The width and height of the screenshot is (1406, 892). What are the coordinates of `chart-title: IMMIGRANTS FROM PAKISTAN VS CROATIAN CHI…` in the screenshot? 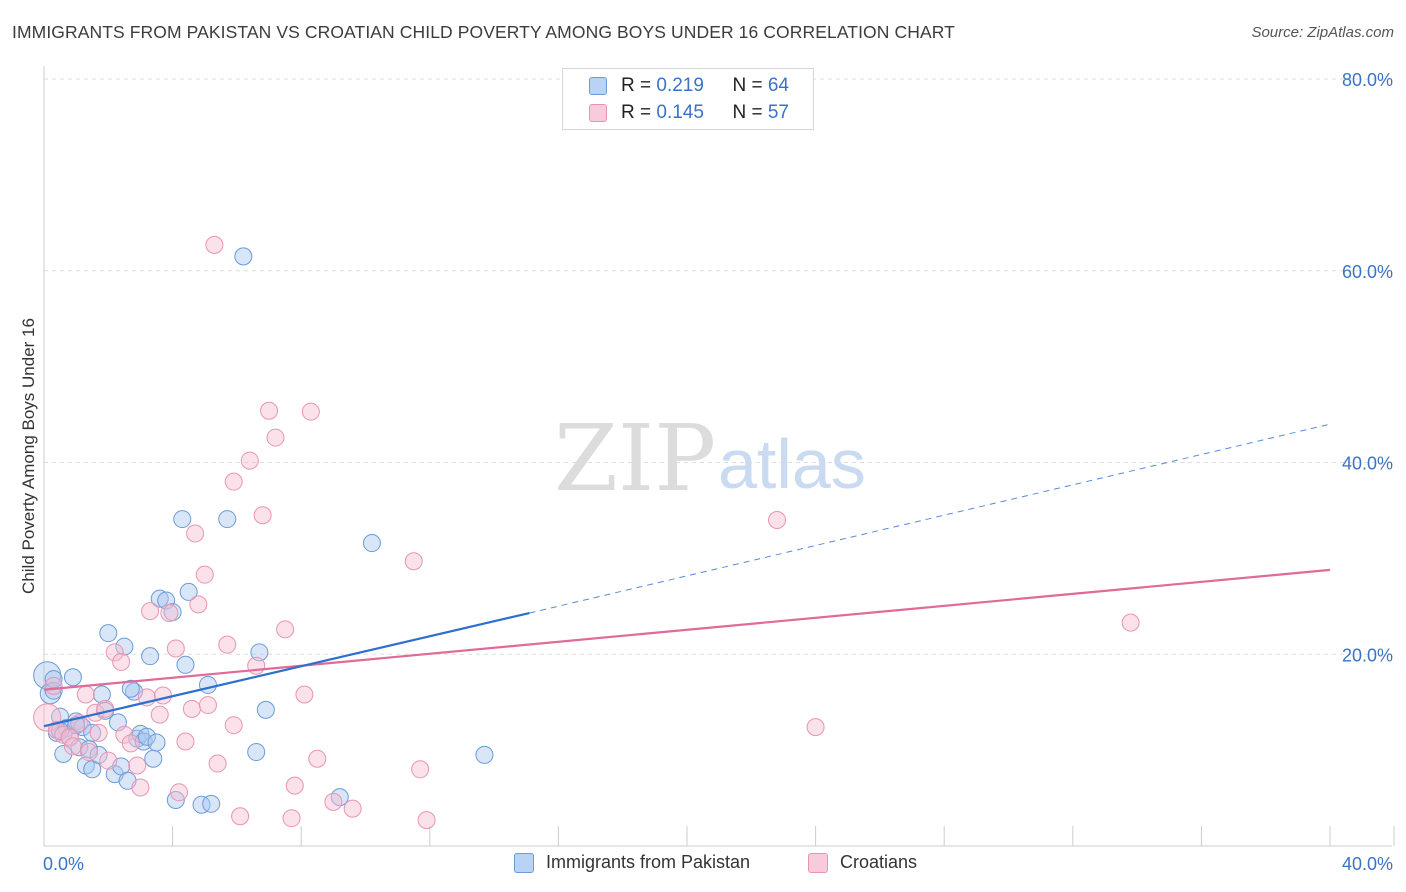 It's located at (483, 32).